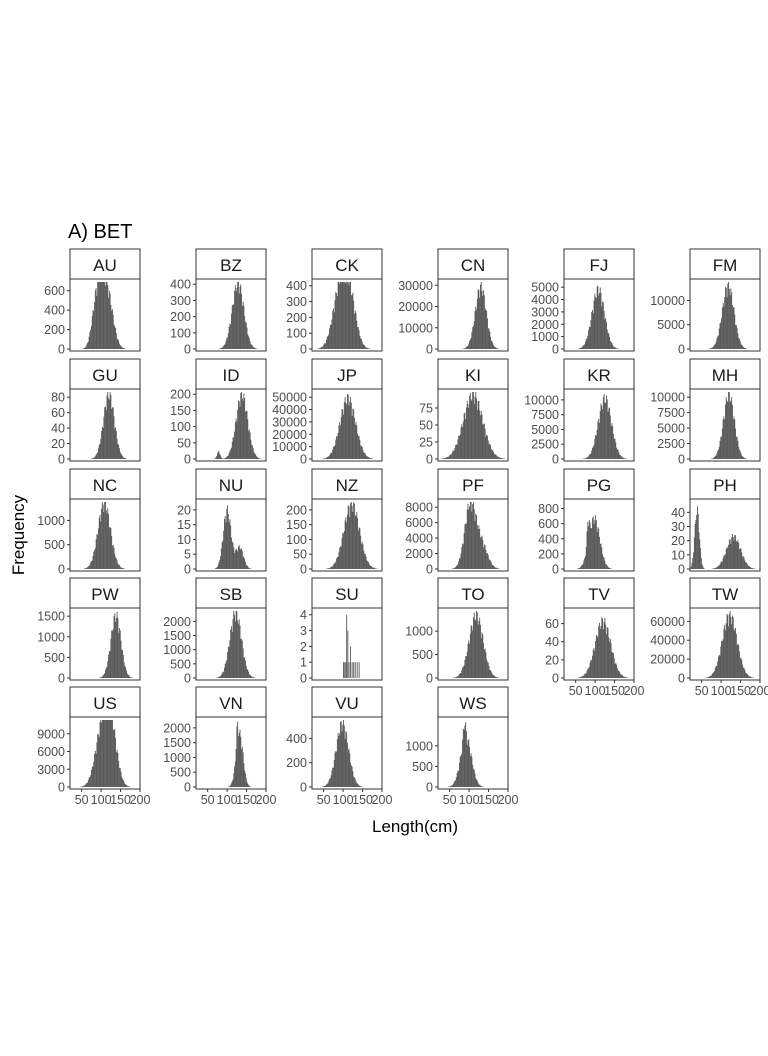 The height and width of the screenshot is (1056, 768). Describe the element at coordinates (727, 315) in the screenshot. I see `histogram-bars` at that location.